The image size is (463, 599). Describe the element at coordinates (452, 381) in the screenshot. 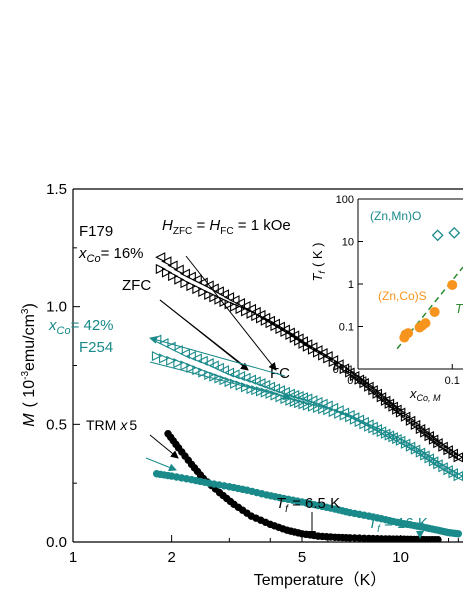

I see `inset-x-tick-label: 0.1` at that location.